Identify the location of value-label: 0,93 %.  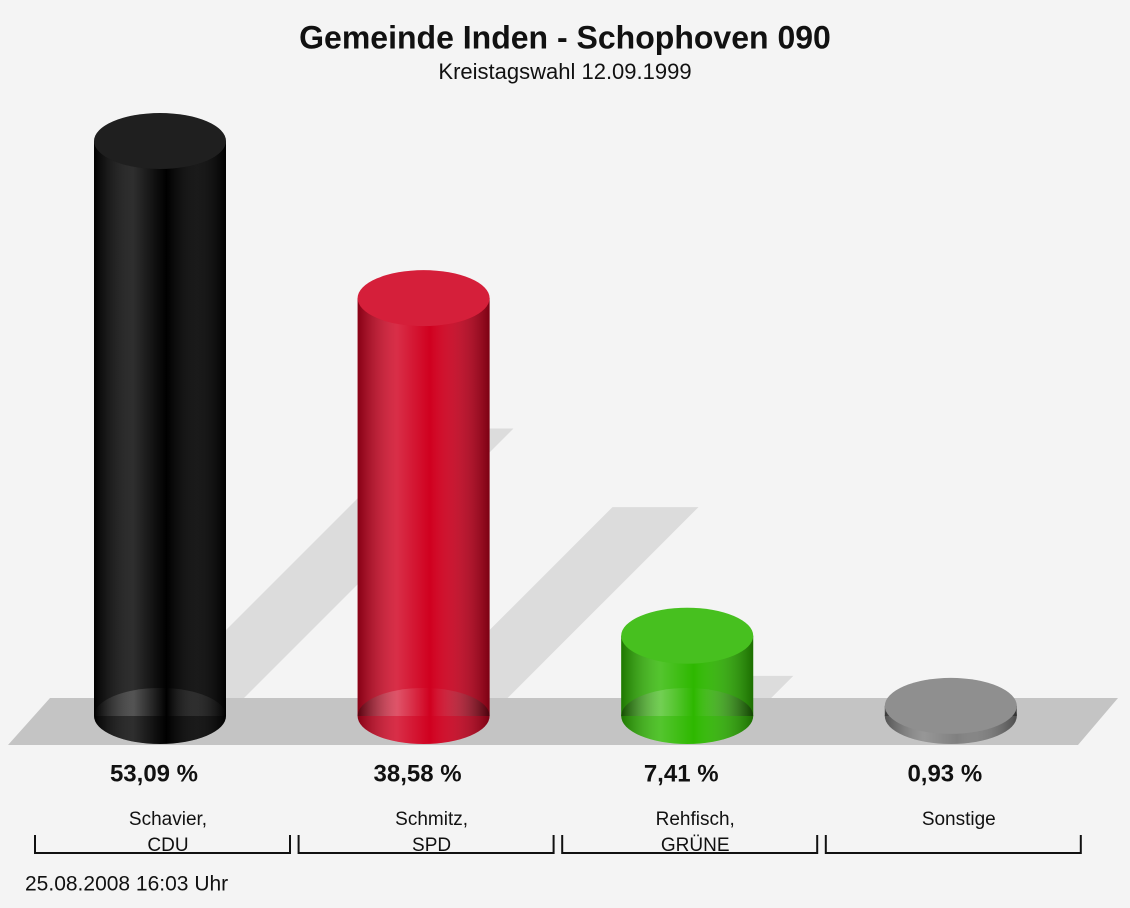
(944, 773).